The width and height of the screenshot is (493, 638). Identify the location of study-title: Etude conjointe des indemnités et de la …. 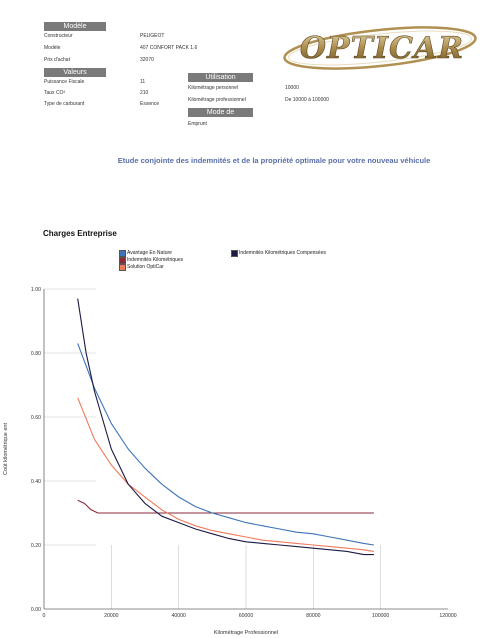
(274, 160).